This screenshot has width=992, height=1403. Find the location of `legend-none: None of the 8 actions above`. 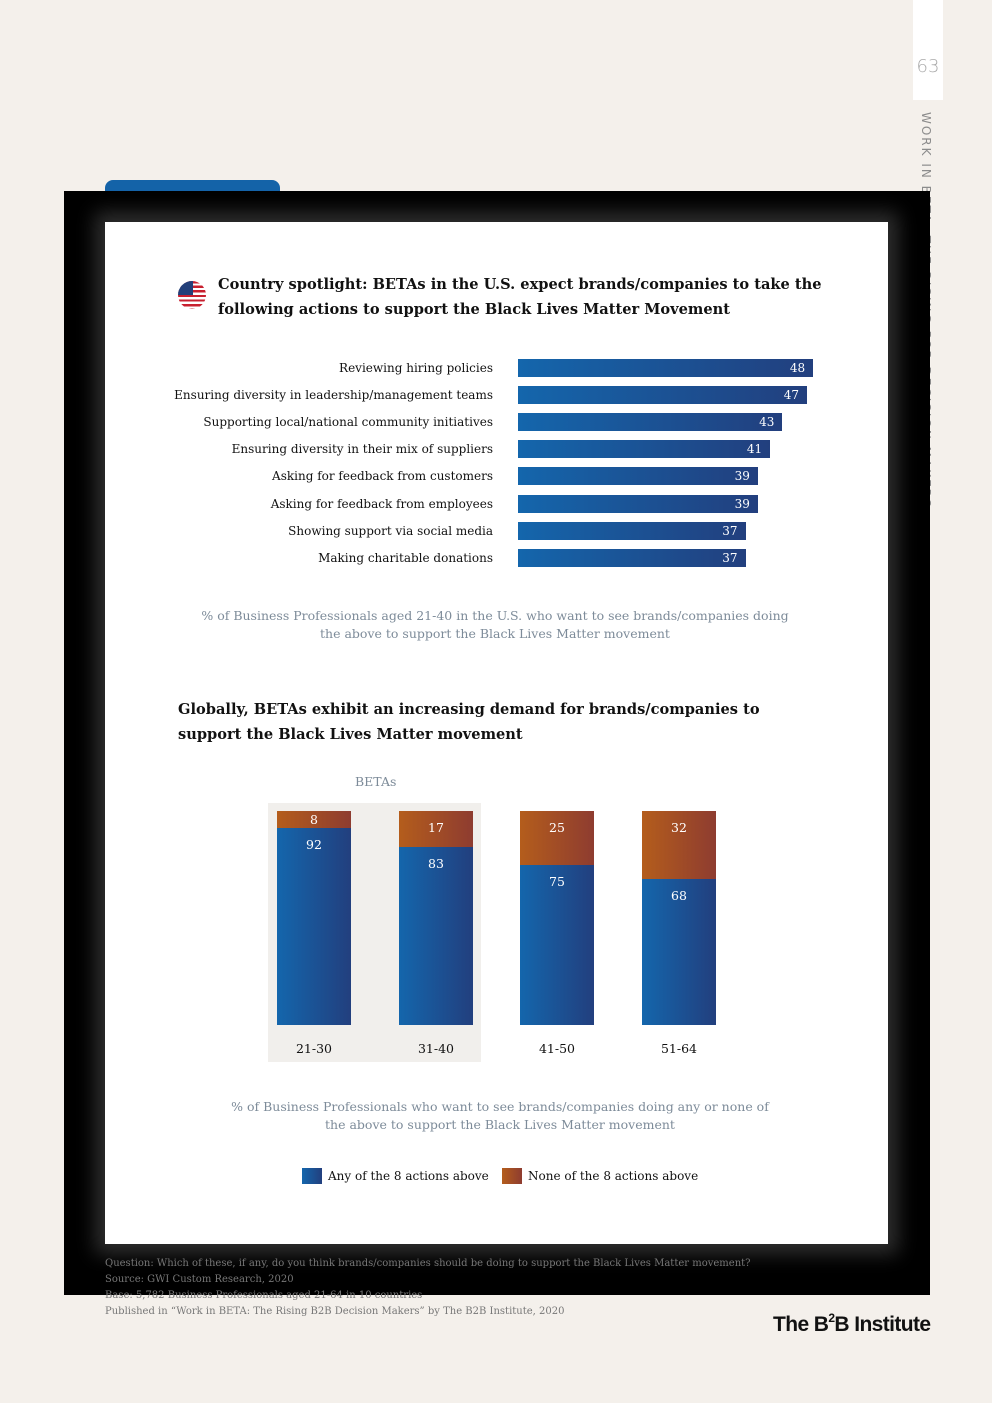

legend-none: None of the 8 actions above is located at coordinates (600, 1176).